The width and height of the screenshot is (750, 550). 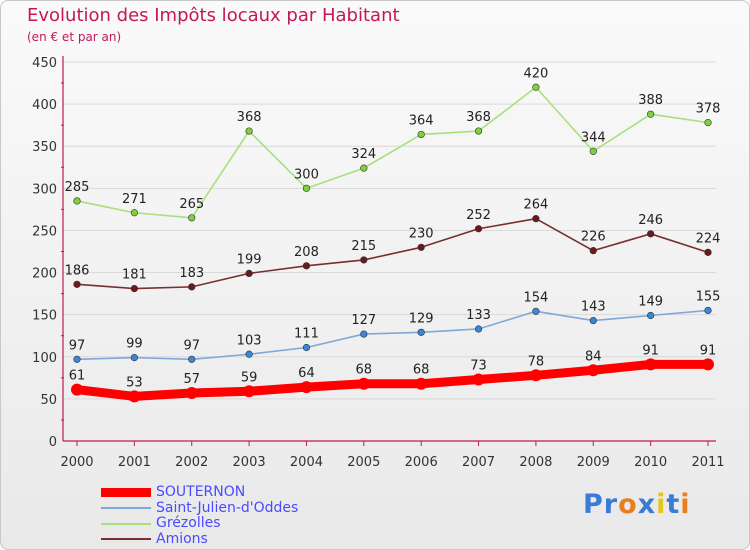 I want to click on data-label: 324, so click(x=363, y=154).